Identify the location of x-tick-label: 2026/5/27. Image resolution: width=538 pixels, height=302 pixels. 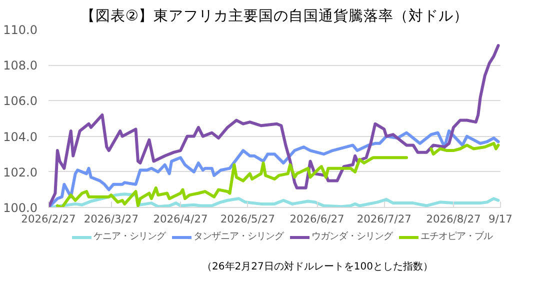
(247, 219).